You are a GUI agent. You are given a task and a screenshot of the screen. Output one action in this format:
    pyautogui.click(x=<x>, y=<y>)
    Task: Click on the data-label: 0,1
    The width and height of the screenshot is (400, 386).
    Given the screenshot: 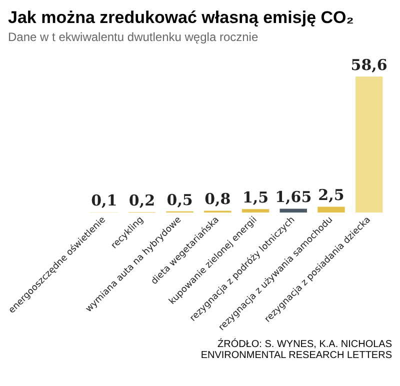 What is the action you would take?
    pyautogui.click(x=104, y=201)
    